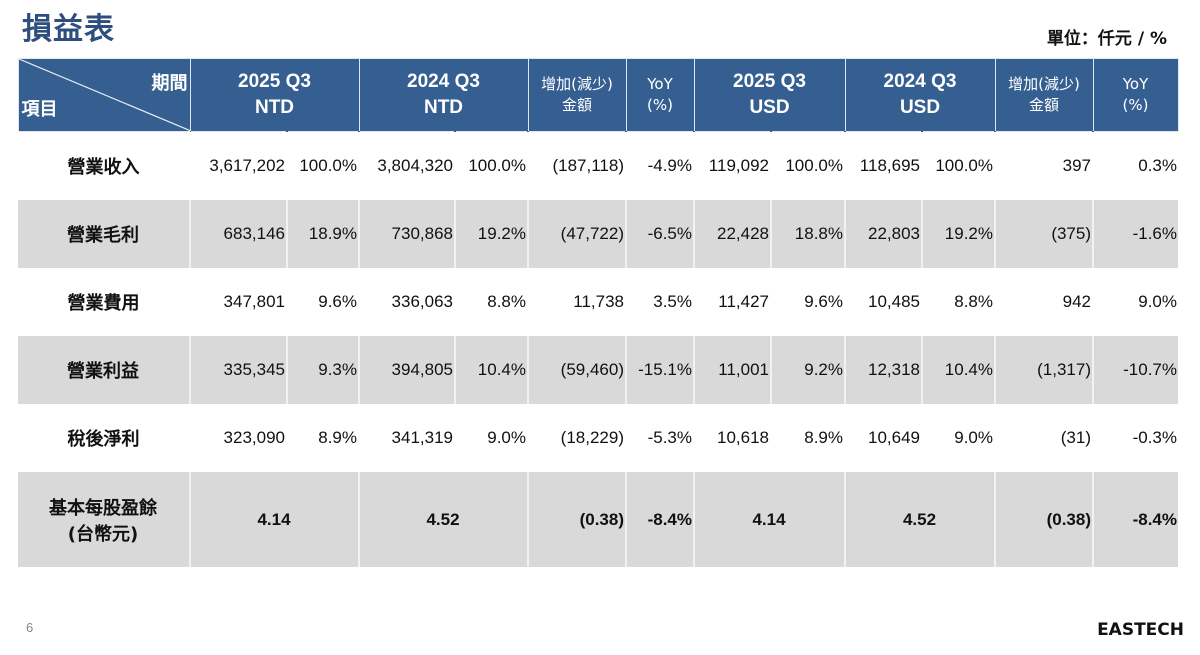 This screenshot has height=655, width=1200. What do you see at coordinates (103, 167) in the screenshot?
I see `row-label: 營業收入` at bounding box center [103, 167].